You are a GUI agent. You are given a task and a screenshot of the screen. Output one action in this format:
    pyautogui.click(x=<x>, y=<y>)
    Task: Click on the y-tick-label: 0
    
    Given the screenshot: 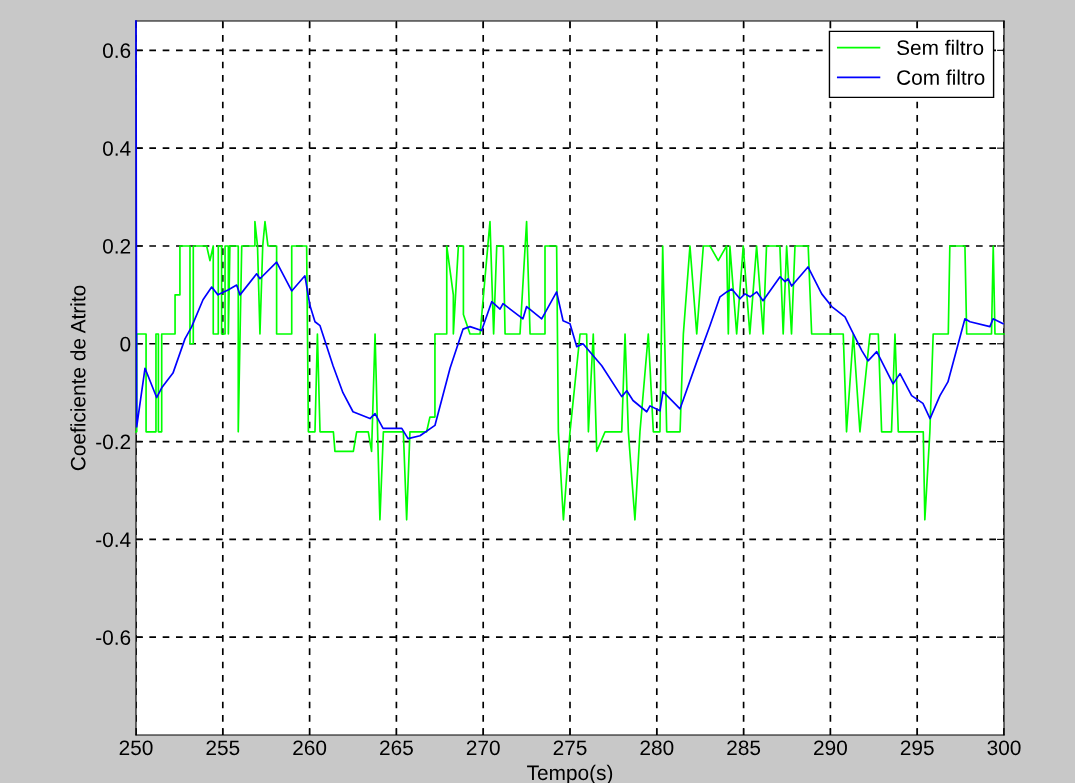 What is the action you would take?
    pyautogui.click(x=125, y=344)
    